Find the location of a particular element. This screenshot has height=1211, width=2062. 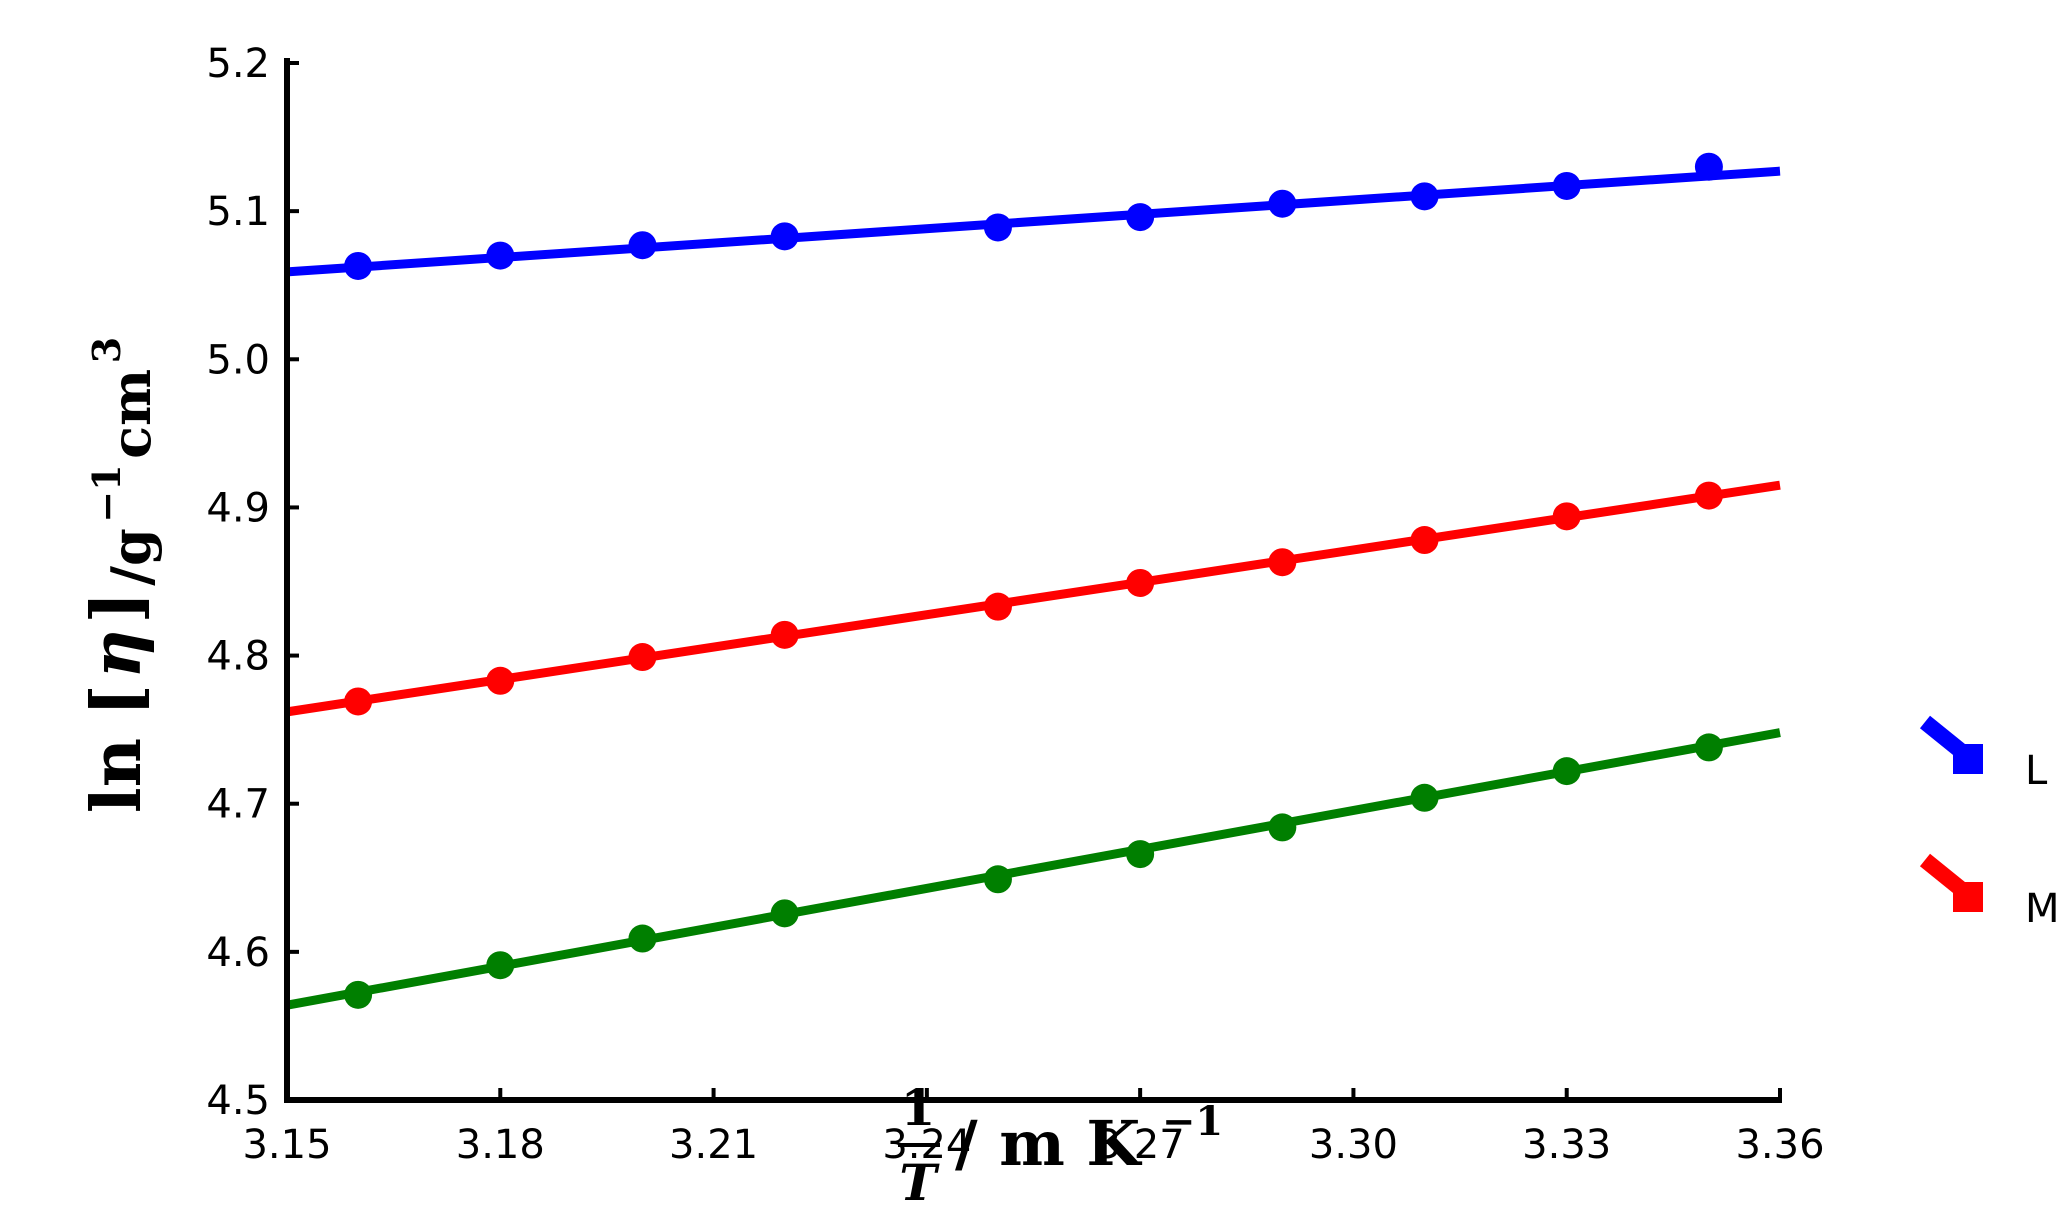

ylabel-unit-cm: cm is located at coordinates (131, 414).